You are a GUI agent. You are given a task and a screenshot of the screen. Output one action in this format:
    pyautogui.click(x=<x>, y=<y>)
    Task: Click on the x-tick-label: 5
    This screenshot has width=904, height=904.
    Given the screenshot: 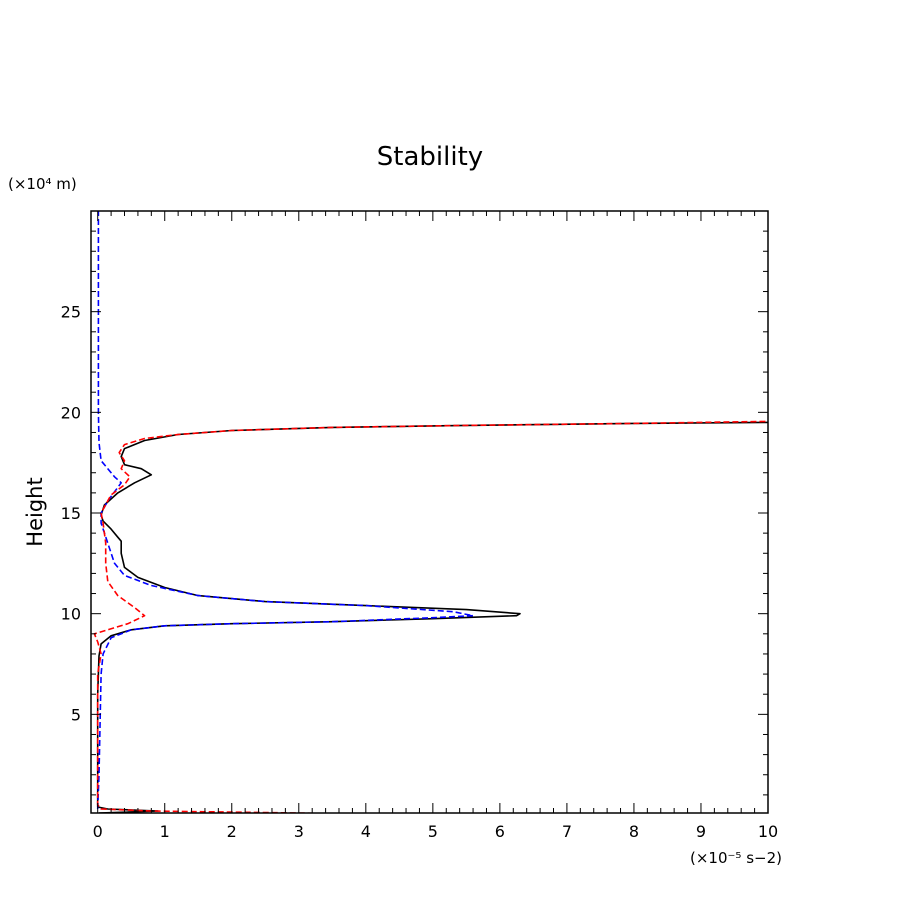 What is the action you would take?
    pyautogui.click(x=433, y=831)
    